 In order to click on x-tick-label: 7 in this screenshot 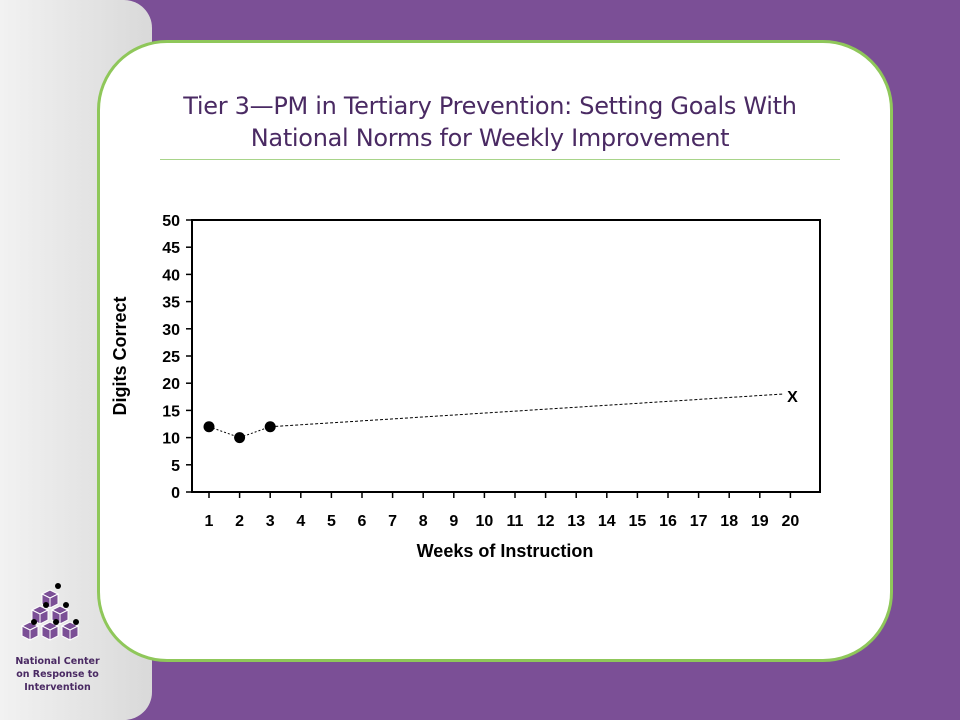, I will do `click(392, 521)`.